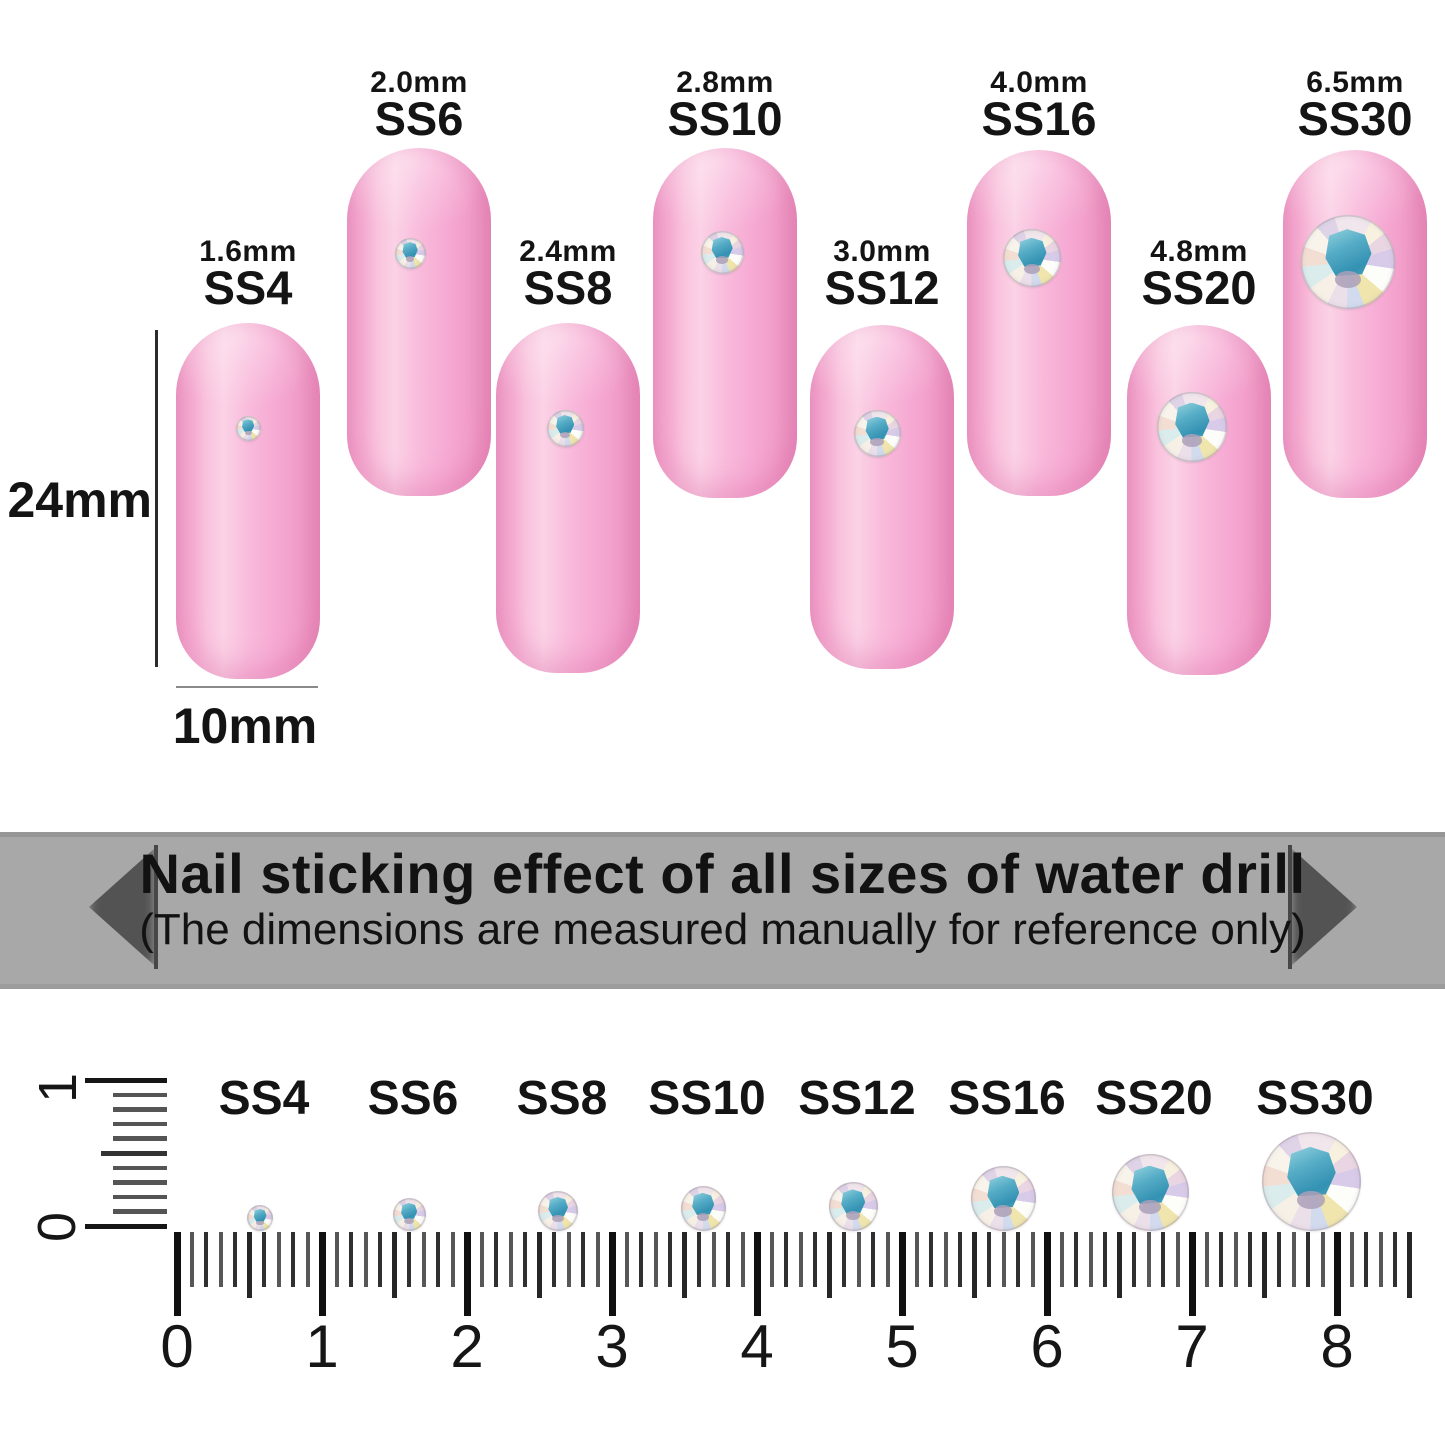 This screenshot has width=1445, height=1445. Describe the element at coordinates (58, 1088) in the screenshot. I see `vertical-ruler-top-label: 1` at that location.